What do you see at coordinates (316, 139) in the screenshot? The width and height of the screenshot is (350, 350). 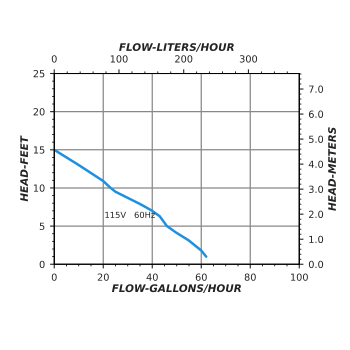 I see `y2-tick-label: 5.0` at bounding box center [316, 139].